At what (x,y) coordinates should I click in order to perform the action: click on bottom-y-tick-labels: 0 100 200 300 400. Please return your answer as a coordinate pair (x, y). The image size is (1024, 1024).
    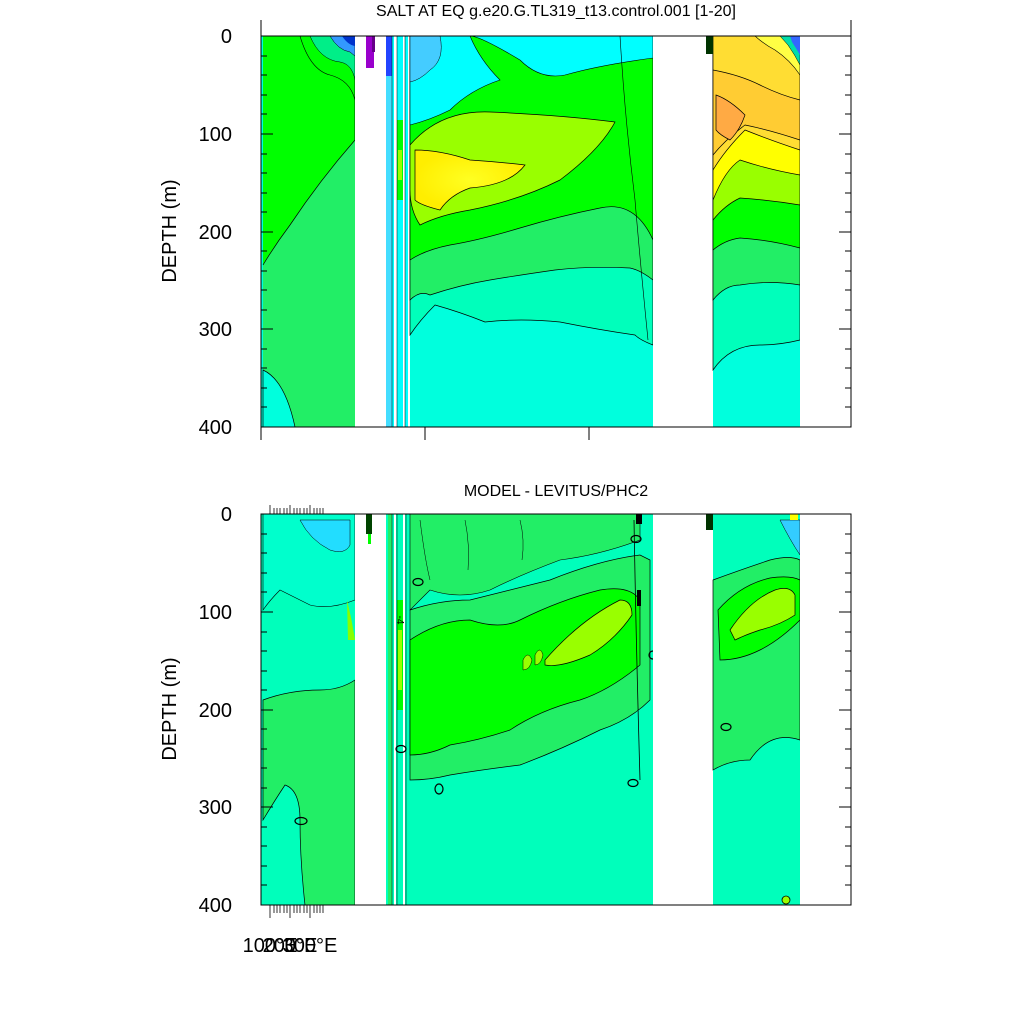
    Looking at the image, I should click on (215, 710).